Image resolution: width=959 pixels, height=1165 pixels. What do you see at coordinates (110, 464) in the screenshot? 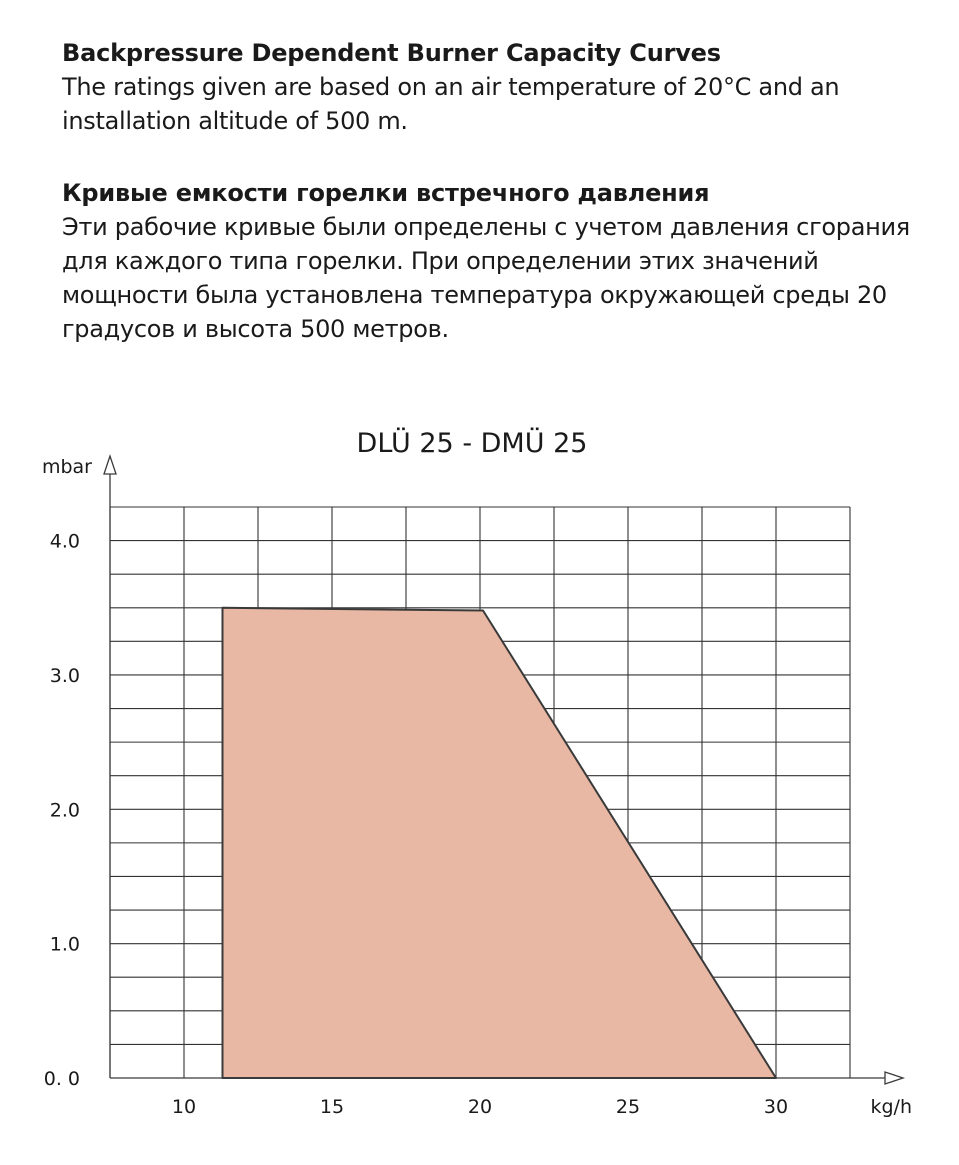
I see `y-axis-arrow-icon` at bounding box center [110, 464].